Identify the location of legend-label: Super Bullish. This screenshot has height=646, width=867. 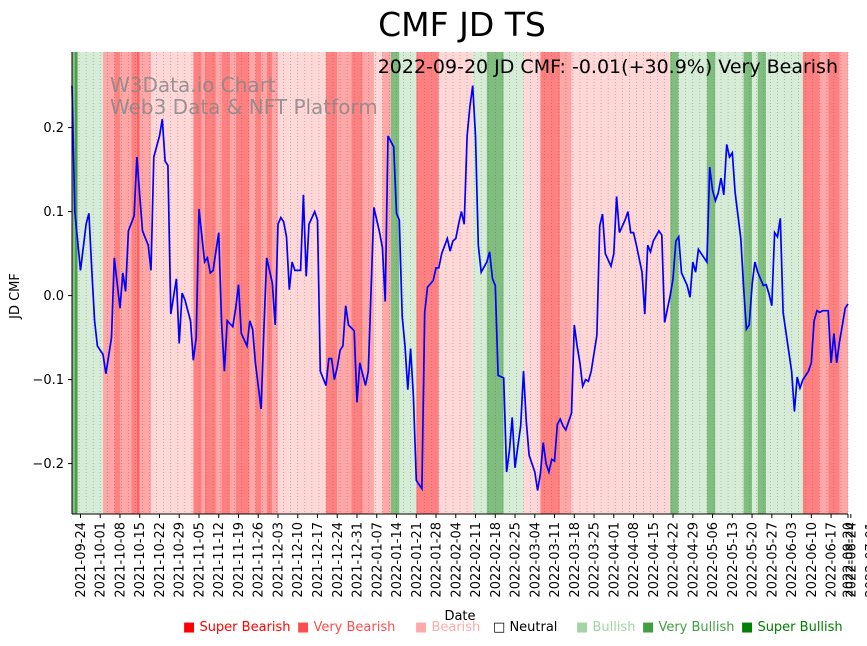
(800, 627).